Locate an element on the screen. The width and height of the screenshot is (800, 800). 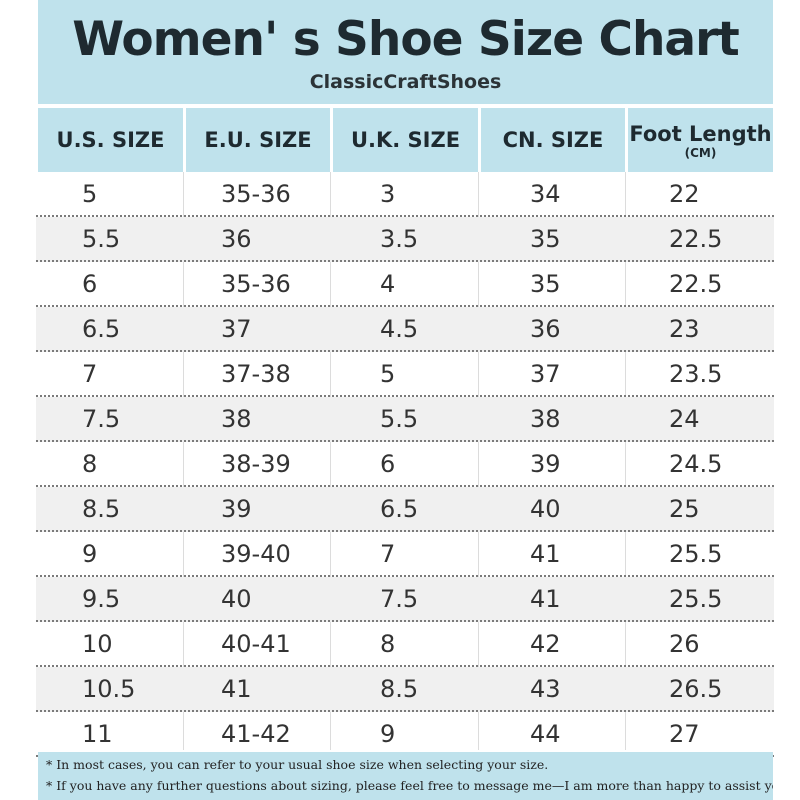
table-row: 7.5 38 5.5 38 24 is located at coordinates (405, 419).